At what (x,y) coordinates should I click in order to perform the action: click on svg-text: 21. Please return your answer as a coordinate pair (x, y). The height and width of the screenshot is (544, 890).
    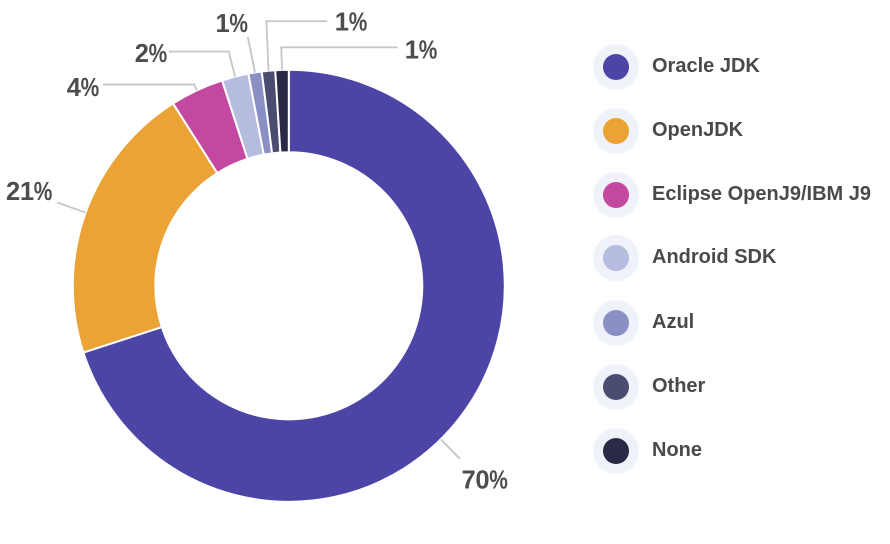
    Looking at the image, I should click on (20, 192).